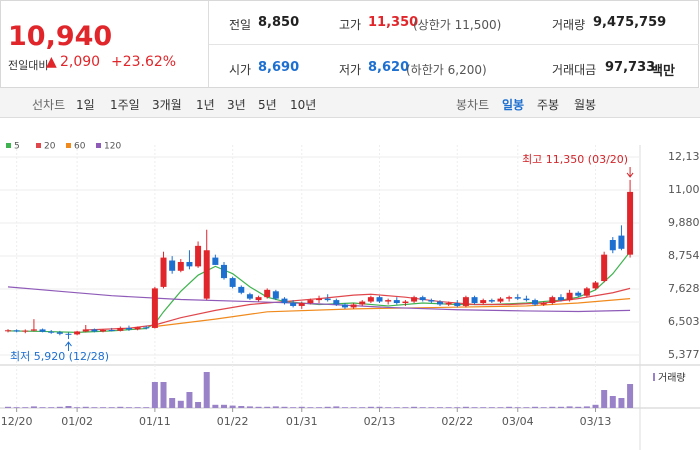  What do you see at coordinates (85, 105) in the screenshot?
I see `tab: 1일` at bounding box center [85, 105].